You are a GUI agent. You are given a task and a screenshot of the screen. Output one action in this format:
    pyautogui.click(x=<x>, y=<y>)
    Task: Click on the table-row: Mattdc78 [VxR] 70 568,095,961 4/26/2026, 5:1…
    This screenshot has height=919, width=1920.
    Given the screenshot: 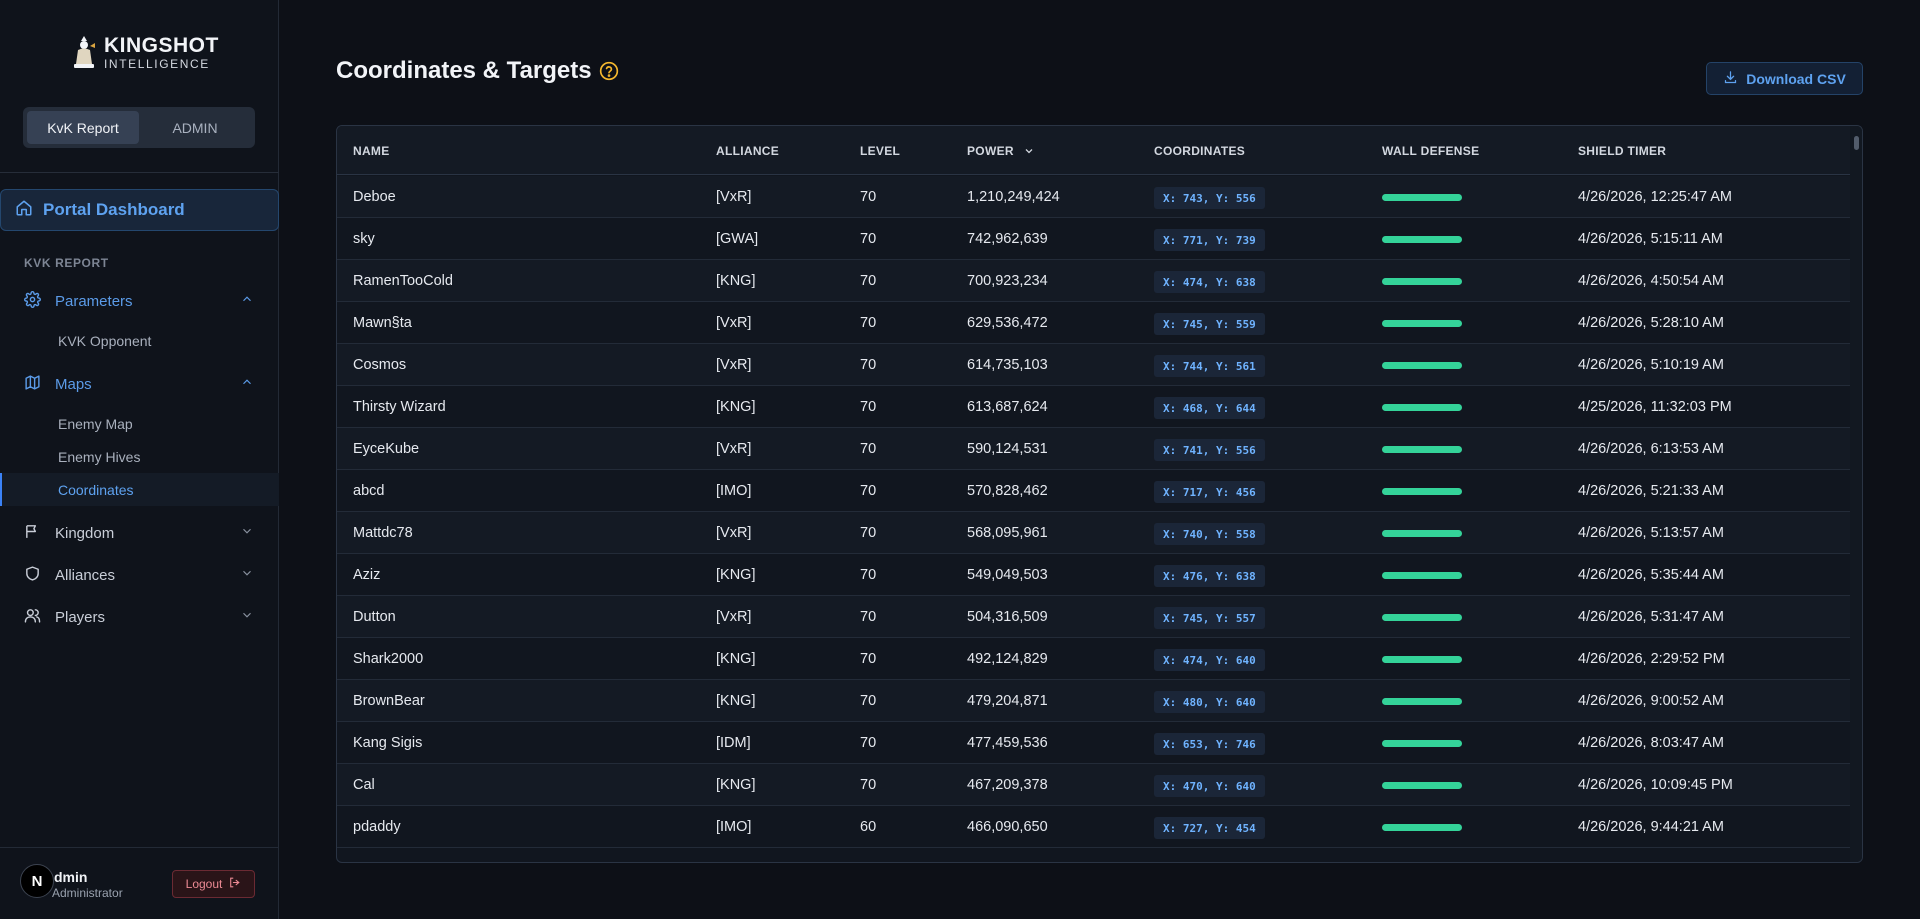 What is the action you would take?
    pyautogui.click(x=1094, y=533)
    